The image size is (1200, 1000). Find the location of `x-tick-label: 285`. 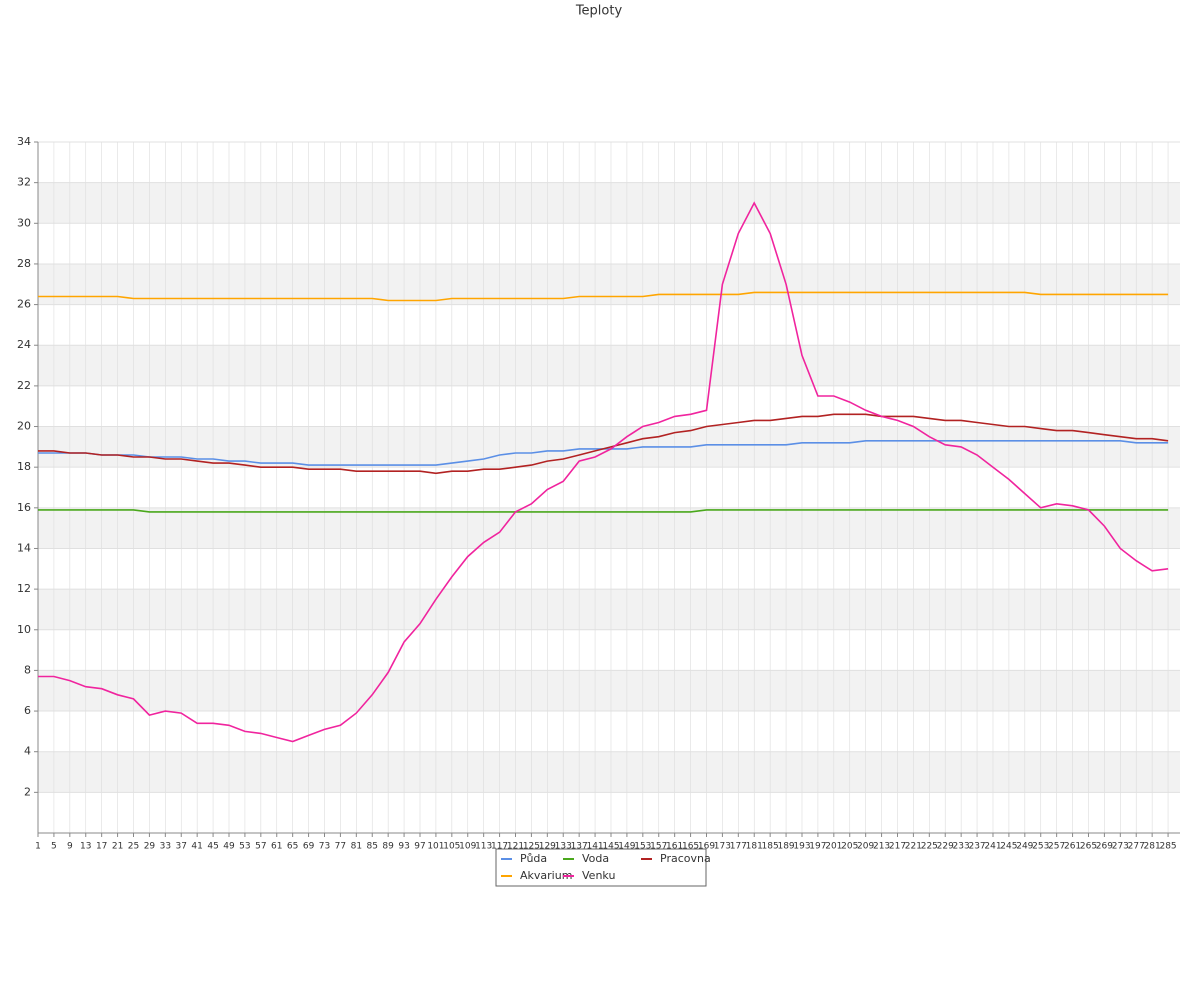

x-tick-label: 285 is located at coordinates (1167, 847).